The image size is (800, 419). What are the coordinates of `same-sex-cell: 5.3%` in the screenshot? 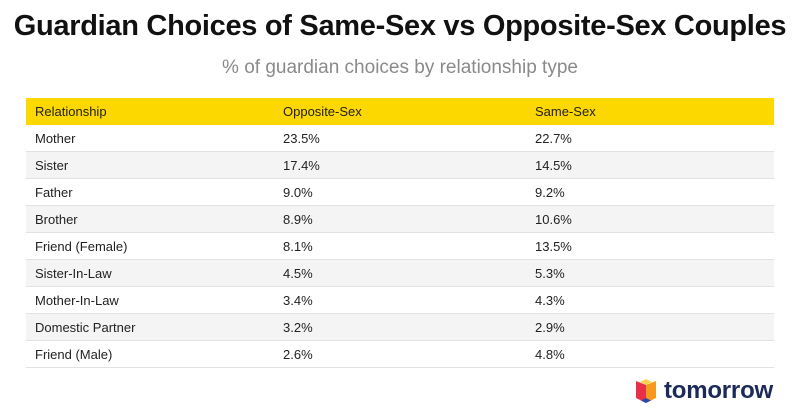 It's located at (650, 273).